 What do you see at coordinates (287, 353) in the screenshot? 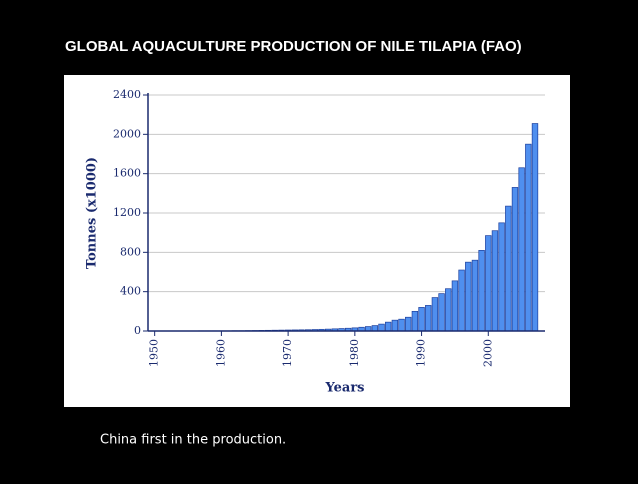
I see `x-tick-label: 1970` at bounding box center [287, 353].